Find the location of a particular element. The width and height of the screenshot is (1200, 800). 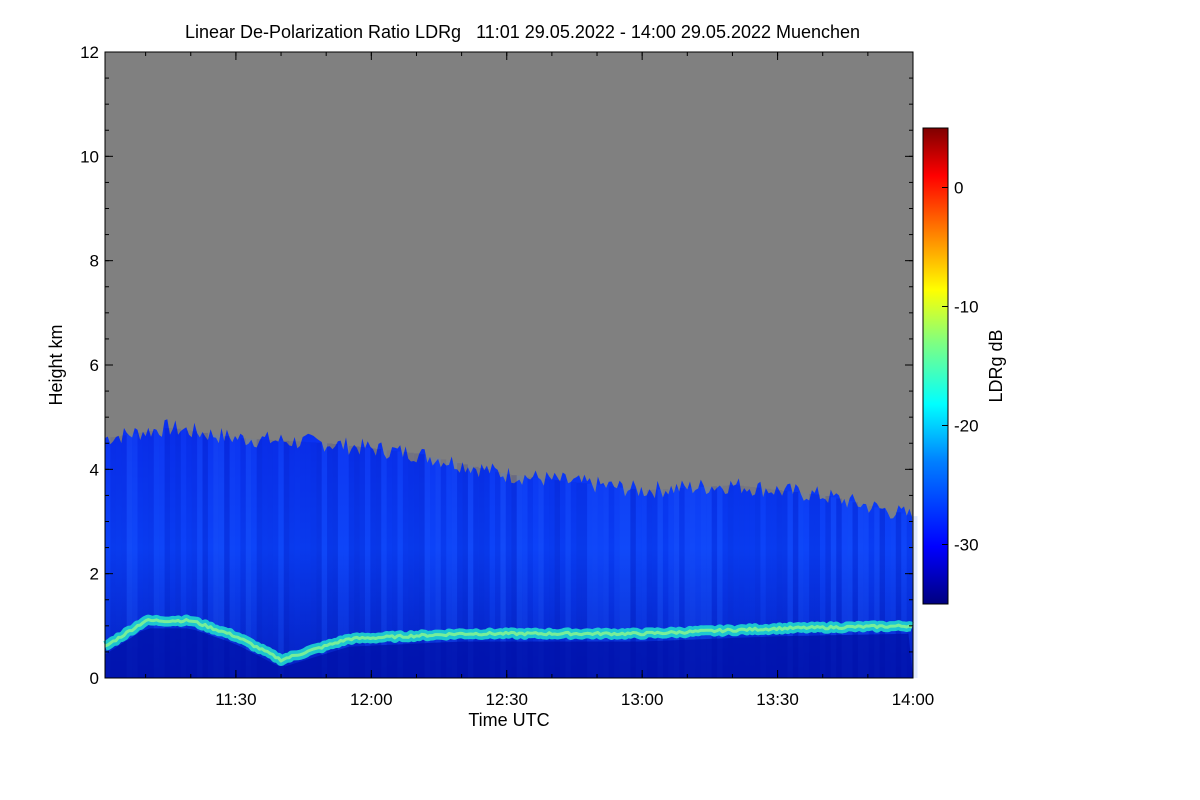

colorbar-tick-label: 0 is located at coordinates (958, 188).